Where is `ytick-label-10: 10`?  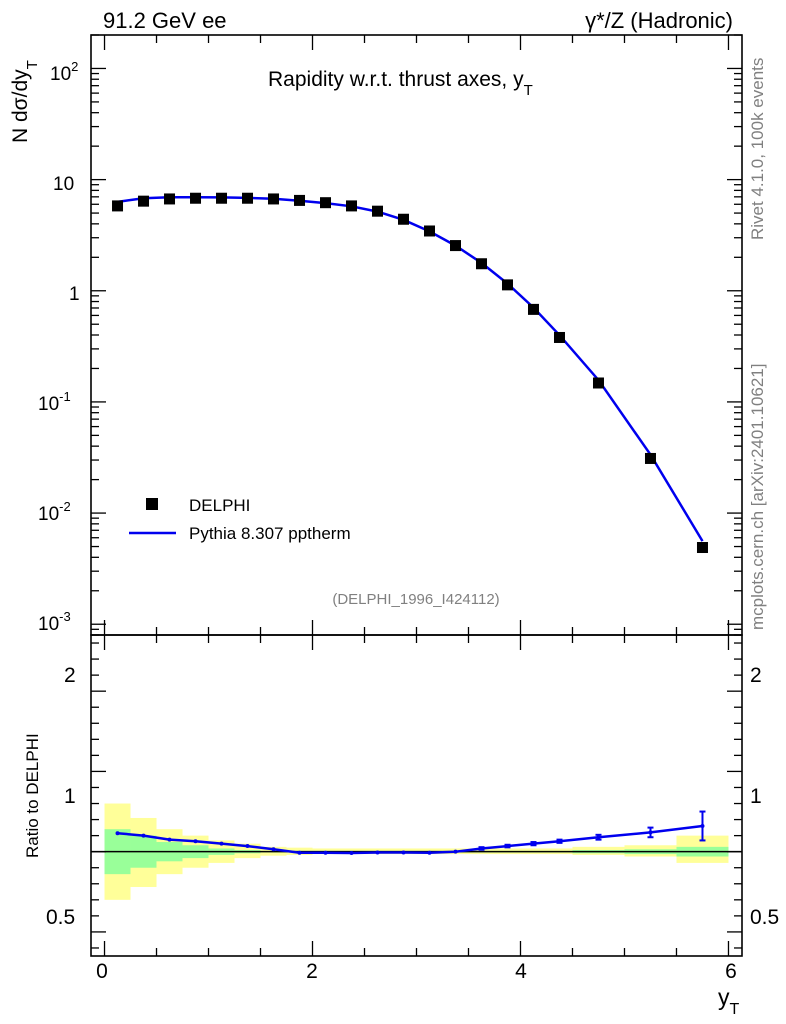
ytick-label-10: 10 is located at coordinates (63, 184).